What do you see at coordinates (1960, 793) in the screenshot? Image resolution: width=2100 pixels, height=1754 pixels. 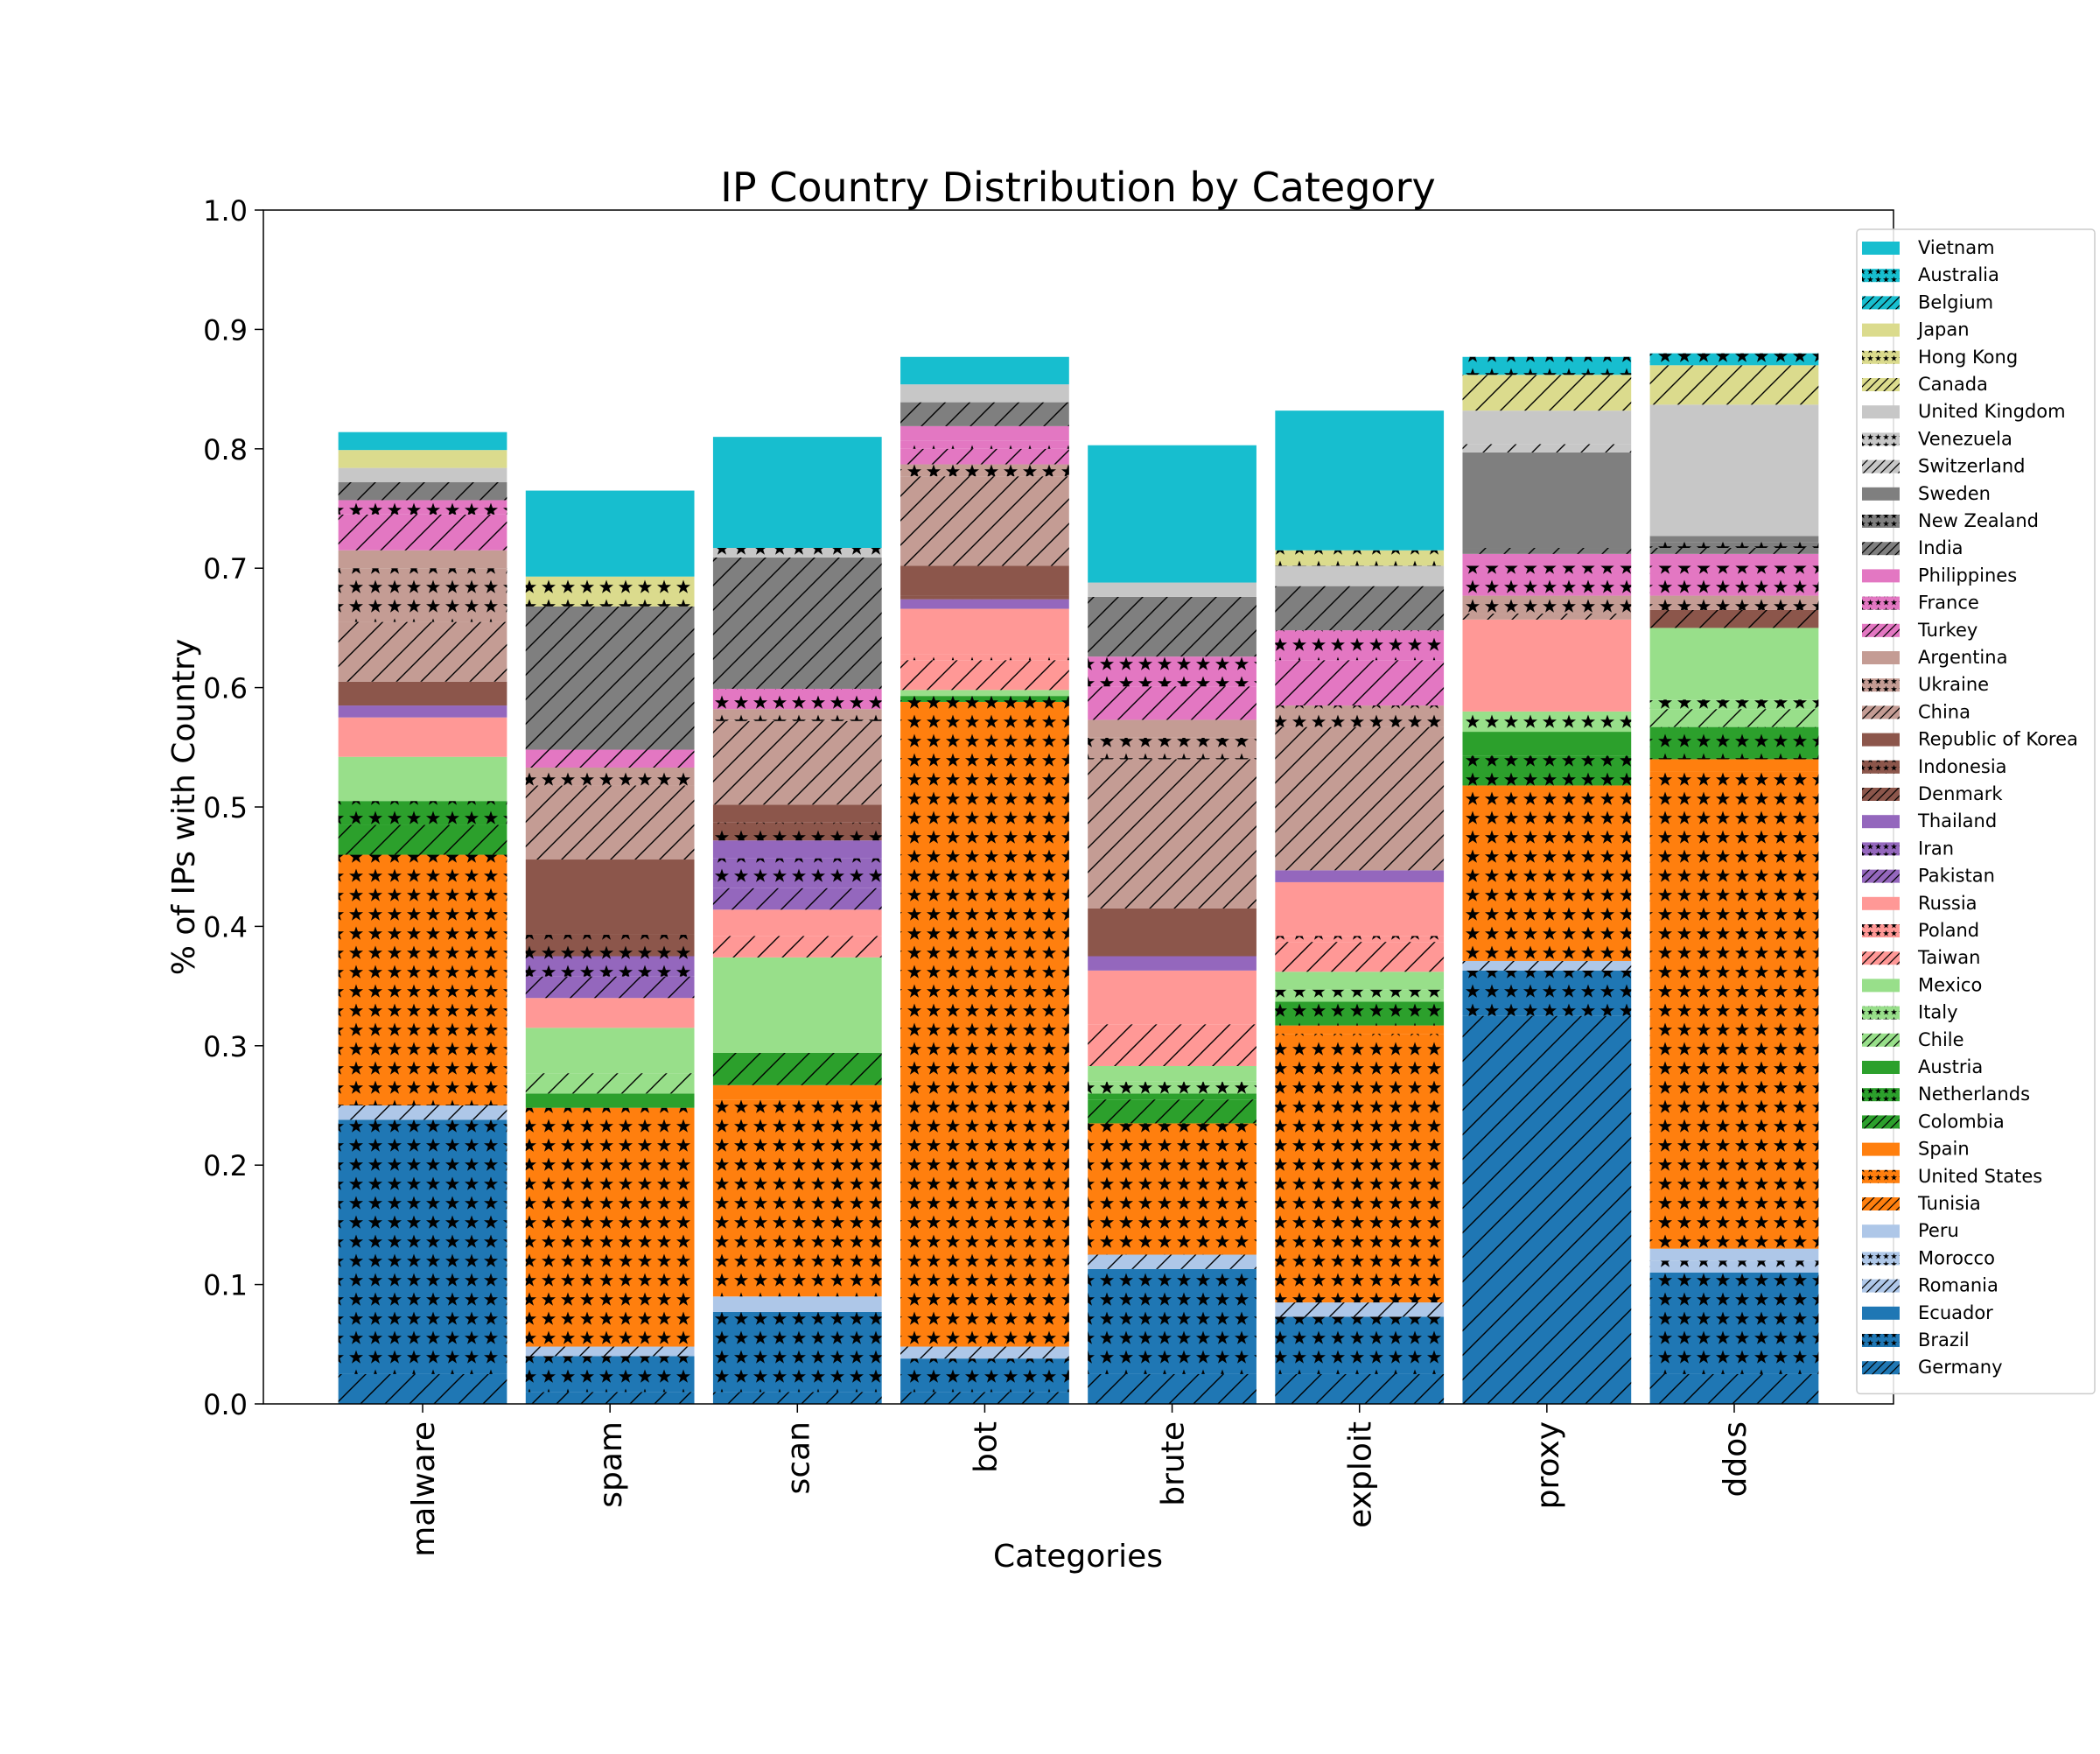 I see `svg-text: Denmark` at bounding box center [1960, 793].